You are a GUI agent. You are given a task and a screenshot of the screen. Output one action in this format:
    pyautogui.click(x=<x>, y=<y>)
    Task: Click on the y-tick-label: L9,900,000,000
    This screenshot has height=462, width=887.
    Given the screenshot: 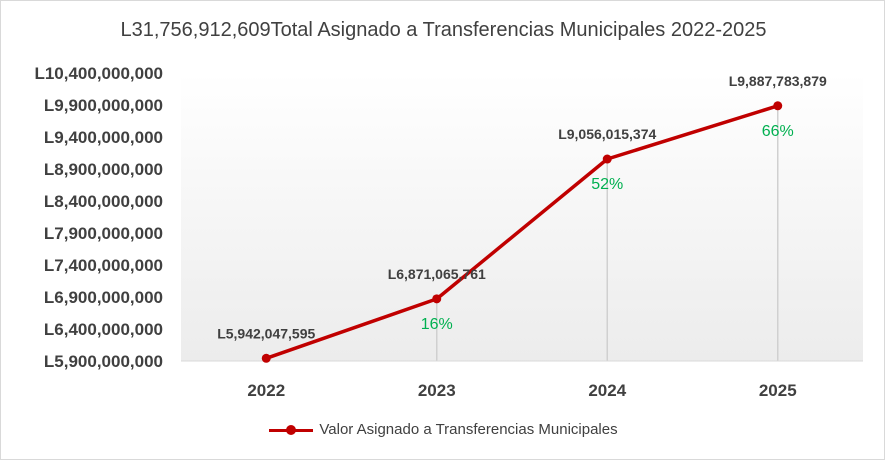 What is the action you would take?
    pyautogui.click(x=103, y=105)
    